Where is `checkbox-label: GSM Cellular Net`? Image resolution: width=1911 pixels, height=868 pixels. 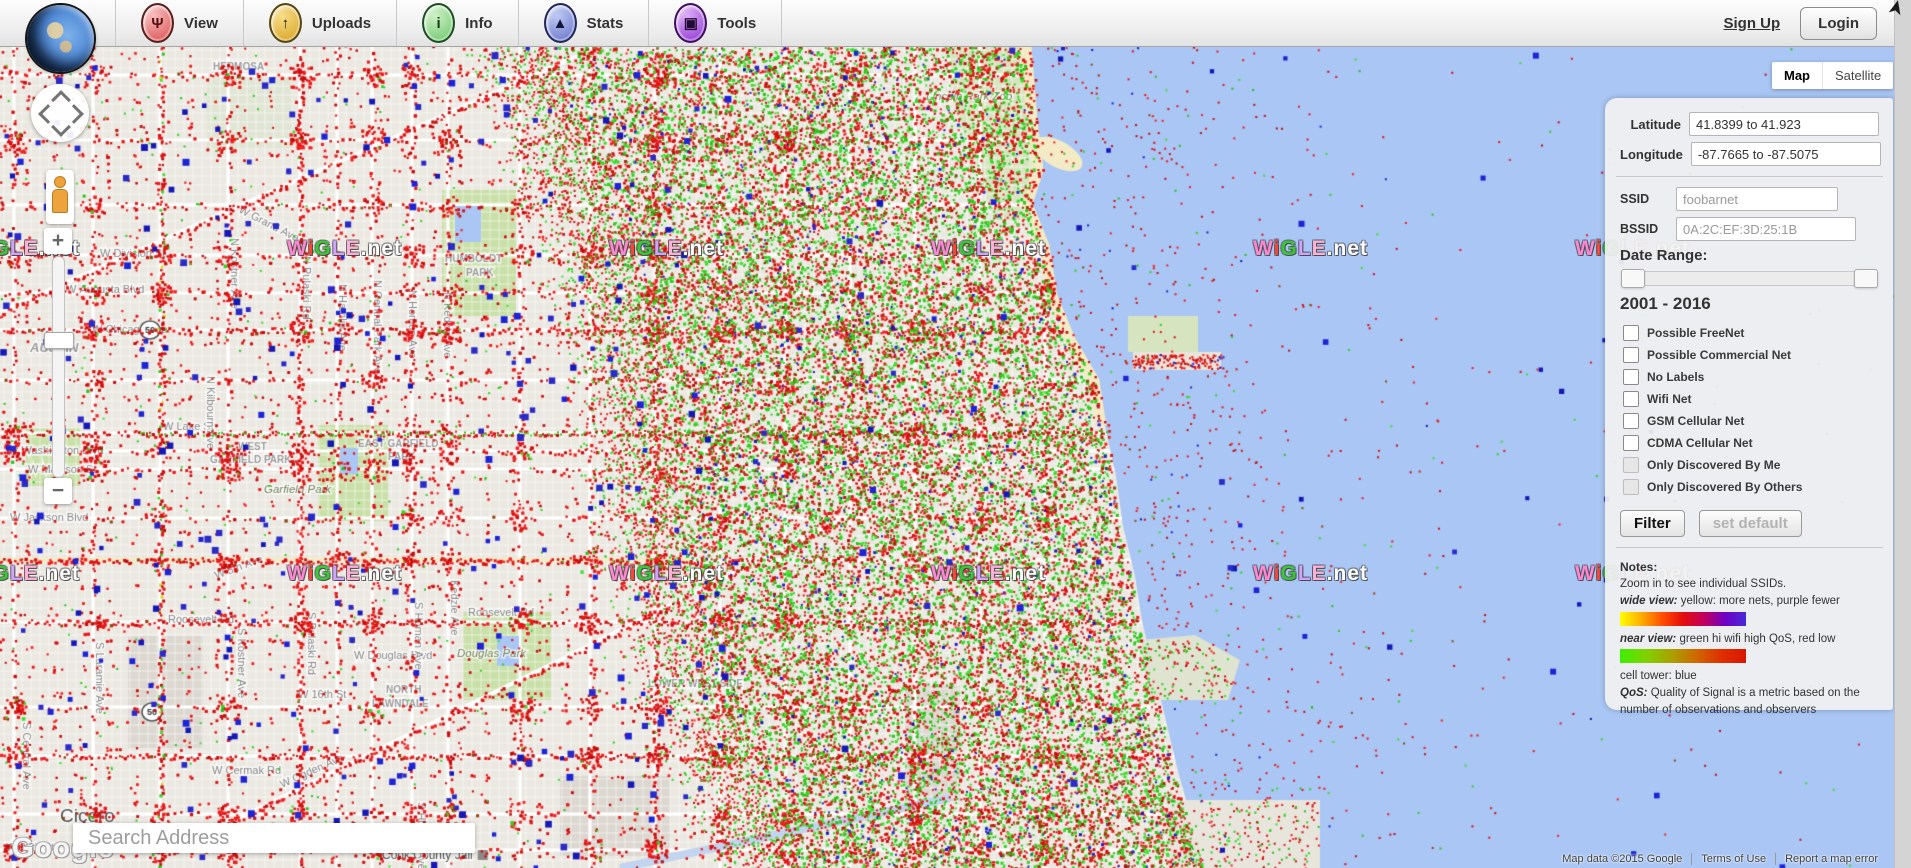
checkbox-label: GSM Cellular Net is located at coordinates (1696, 421).